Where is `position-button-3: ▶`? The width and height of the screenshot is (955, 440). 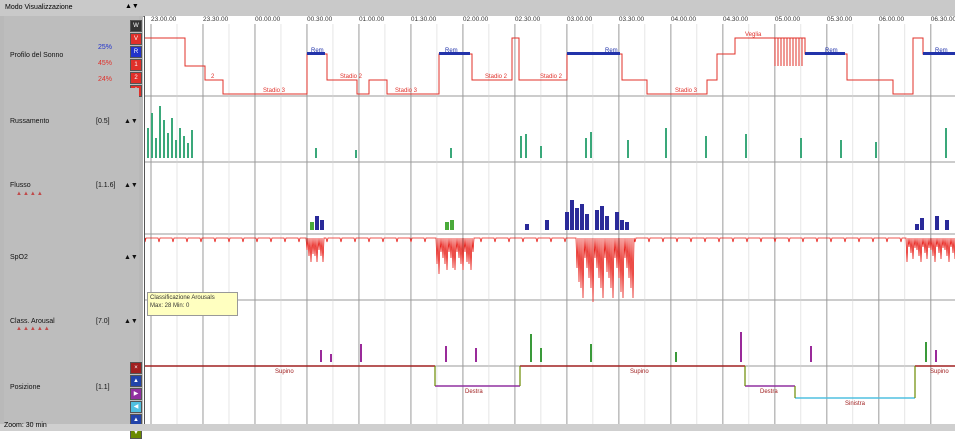
position-button-3: ▶ is located at coordinates (136, 394).